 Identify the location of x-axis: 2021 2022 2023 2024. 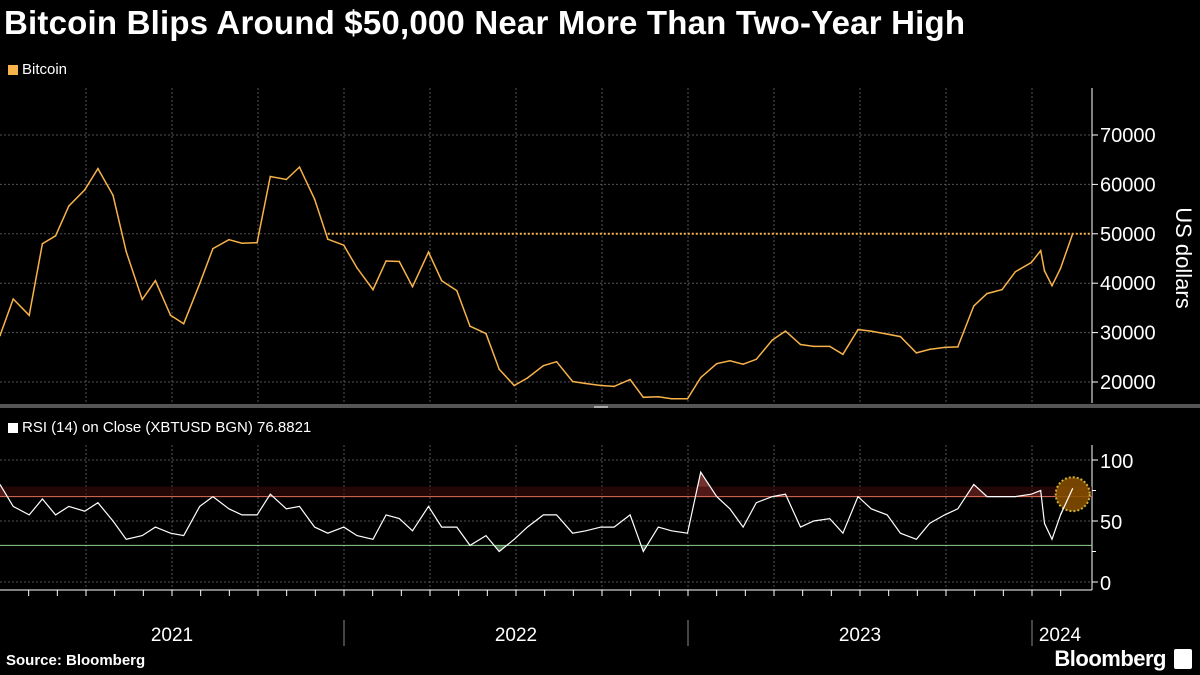
(555, 618).